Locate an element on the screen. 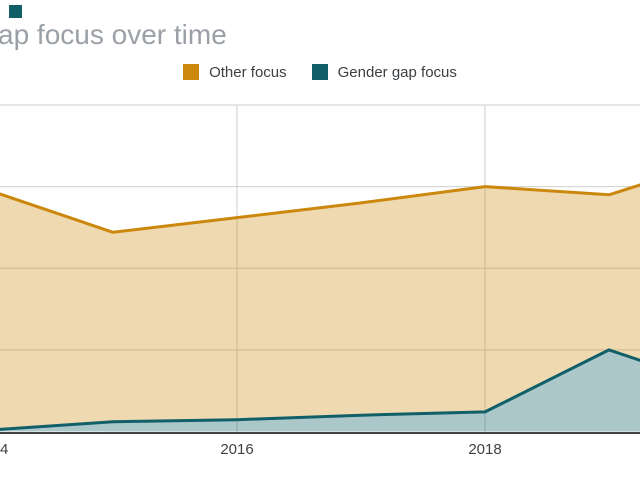  legend-item-other-focus: Other focus is located at coordinates (235, 72).